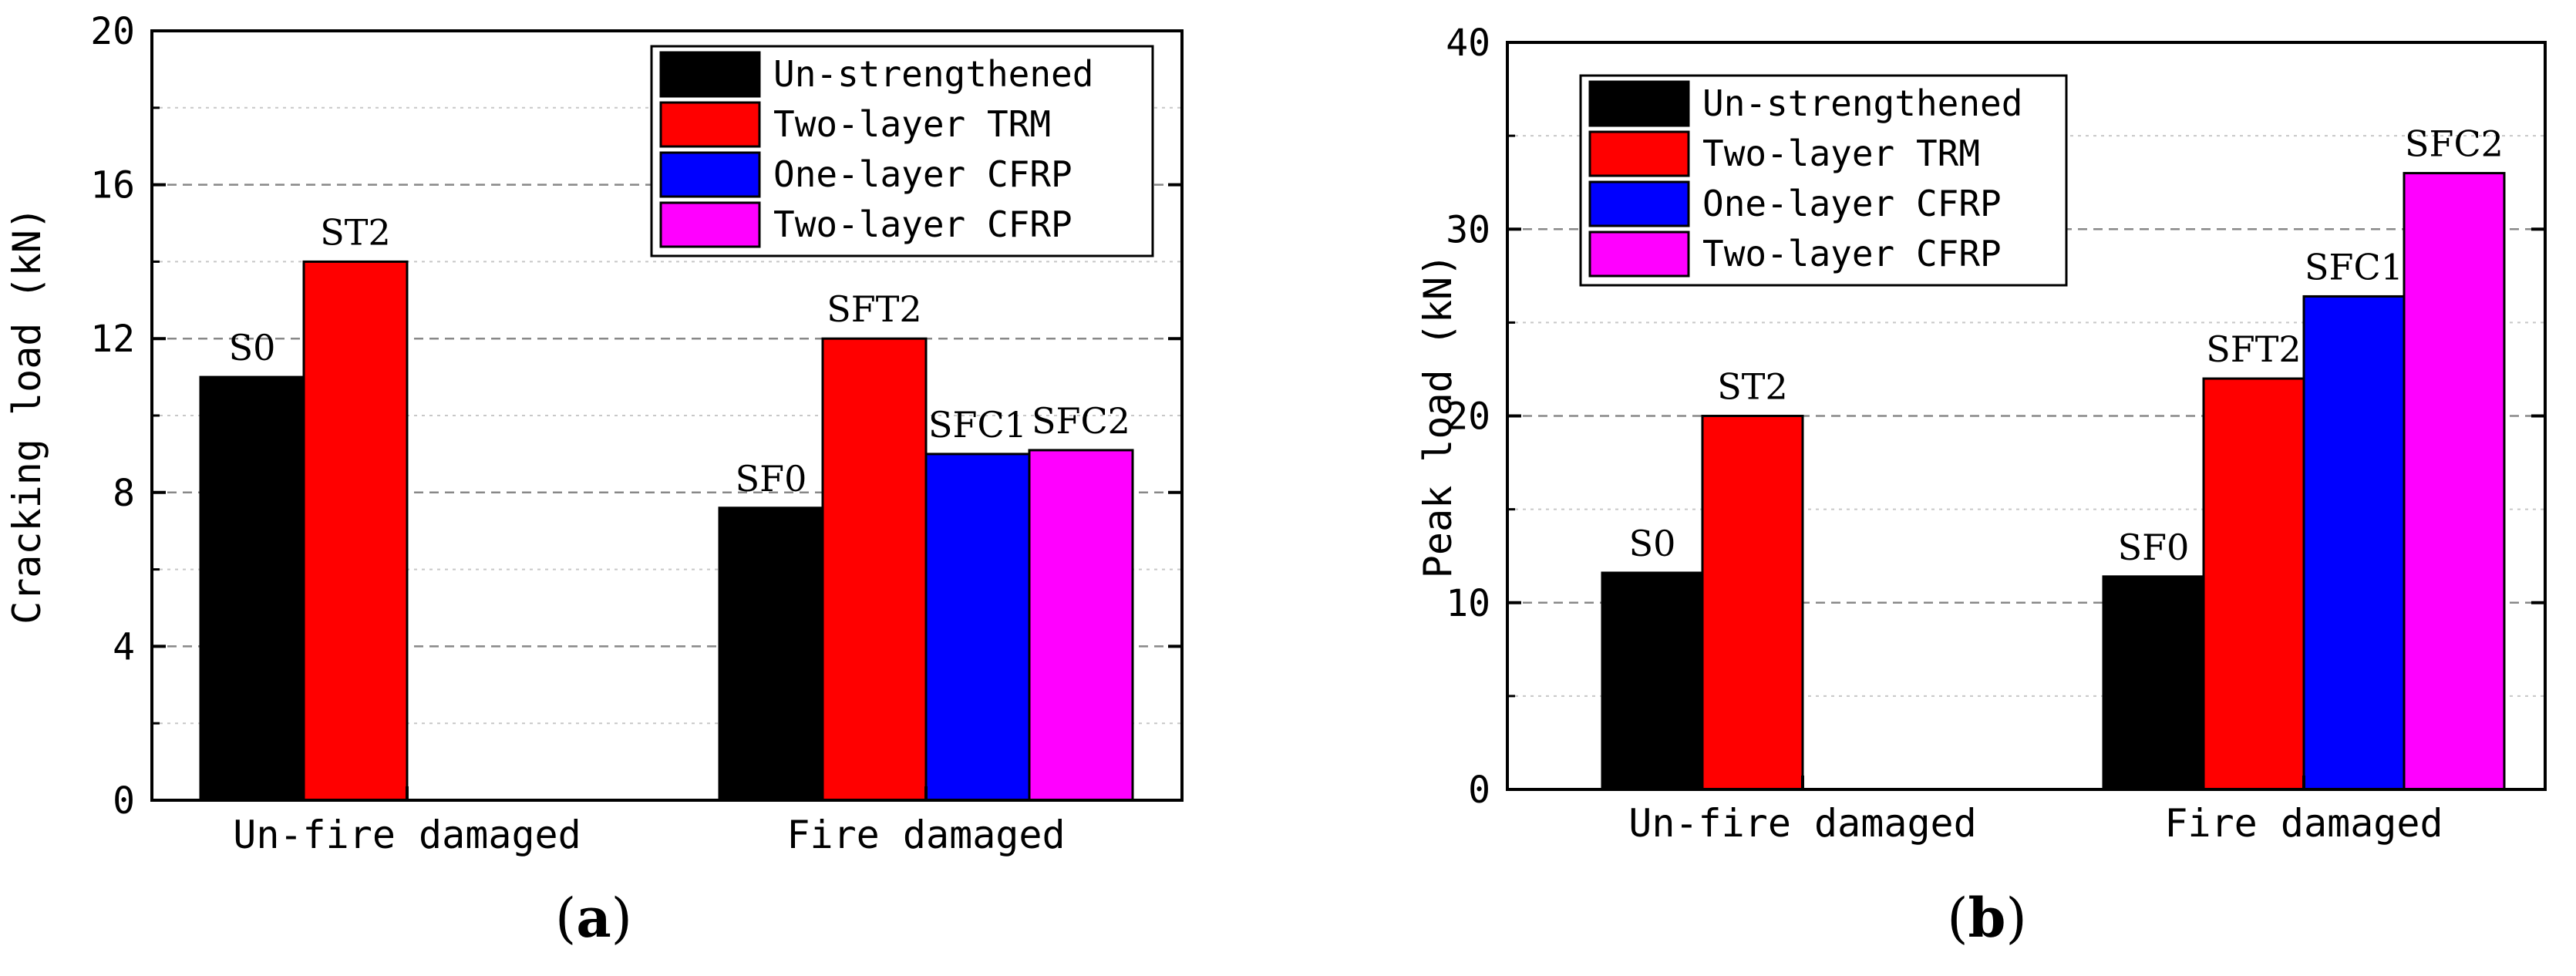  What do you see at coordinates (923, 225) in the screenshot?
I see `legend-label-a-3: Two-layer CFRP` at bounding box center [923, 225].